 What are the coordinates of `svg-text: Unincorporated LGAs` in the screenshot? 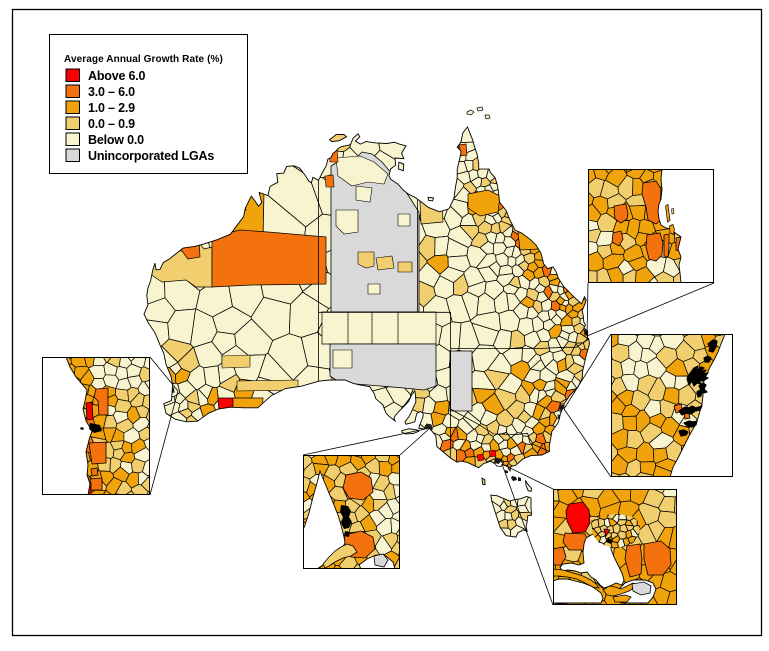 It's located at (151, 156).